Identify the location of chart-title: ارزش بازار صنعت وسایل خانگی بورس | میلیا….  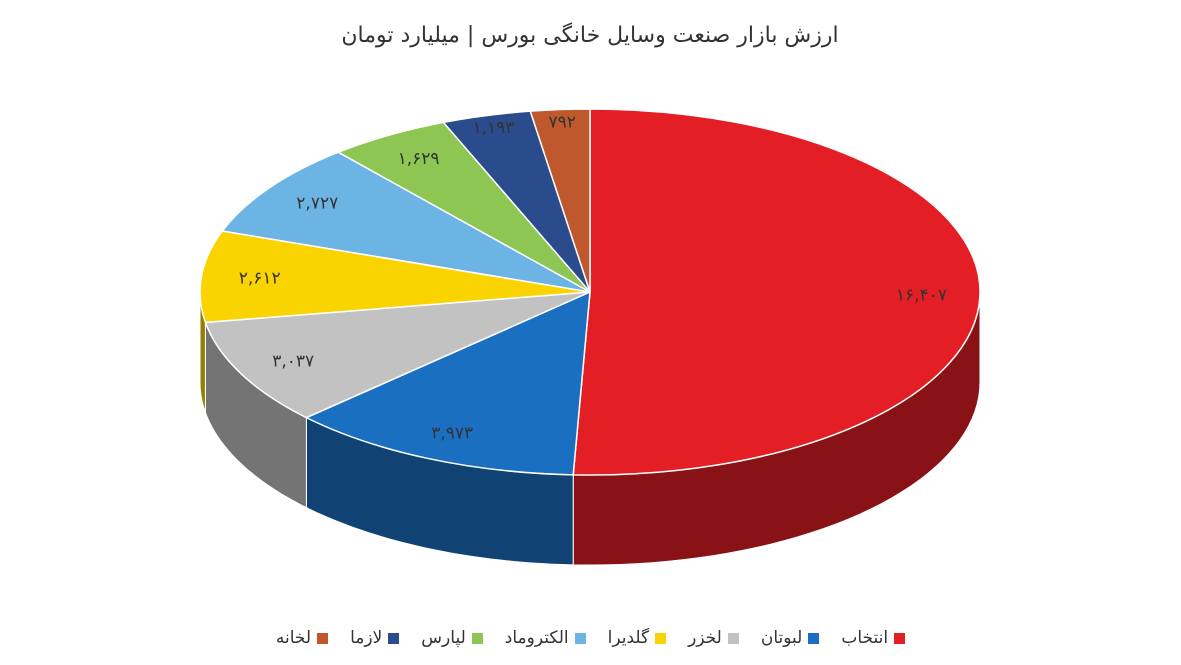
(589, 35).